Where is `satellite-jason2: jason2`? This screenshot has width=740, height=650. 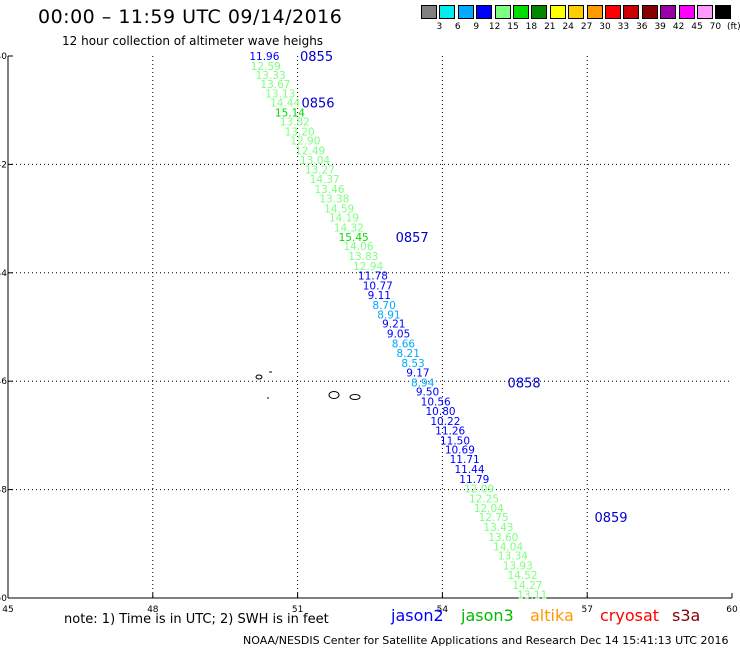
satellite-jason2: jason2 is located at coordinates (417, 615).